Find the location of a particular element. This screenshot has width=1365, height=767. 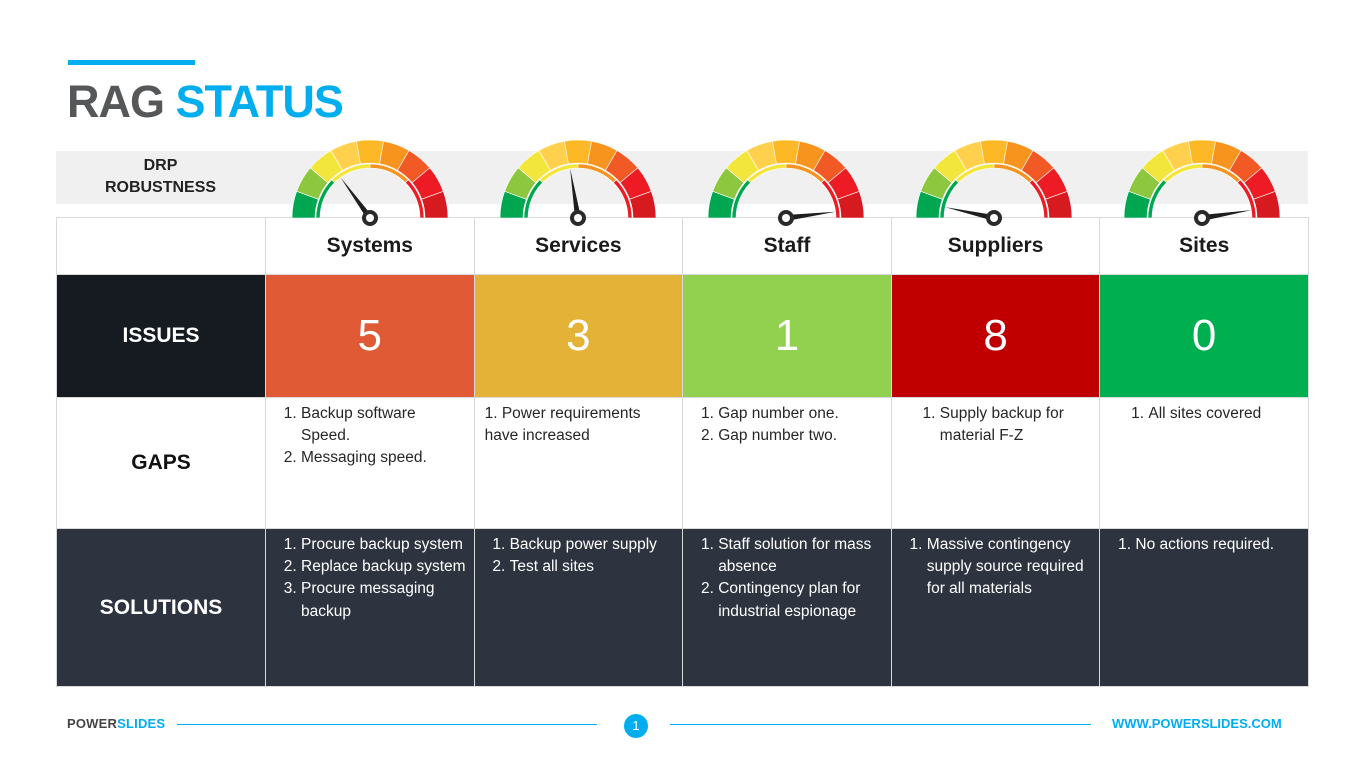

solutions-row-label: SOLUTIONS is located at coordinates (161, 607).